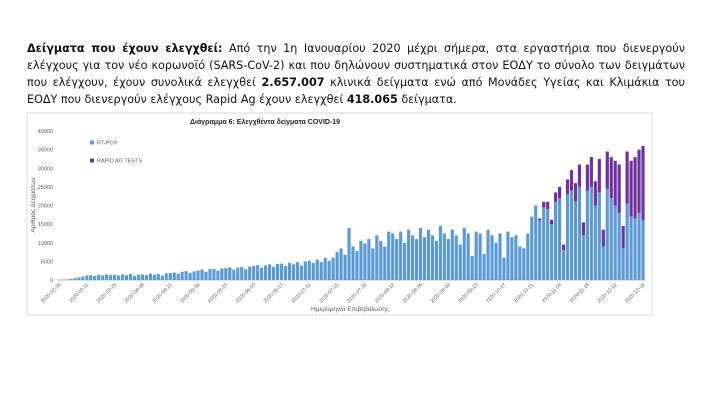 Image resolution: width=712 pixels, height=408 pixels. What do you see at coordinates (45, 132) in the screenshot?
I see `y-tick-label: 40000` at bounding box center [45, 132].